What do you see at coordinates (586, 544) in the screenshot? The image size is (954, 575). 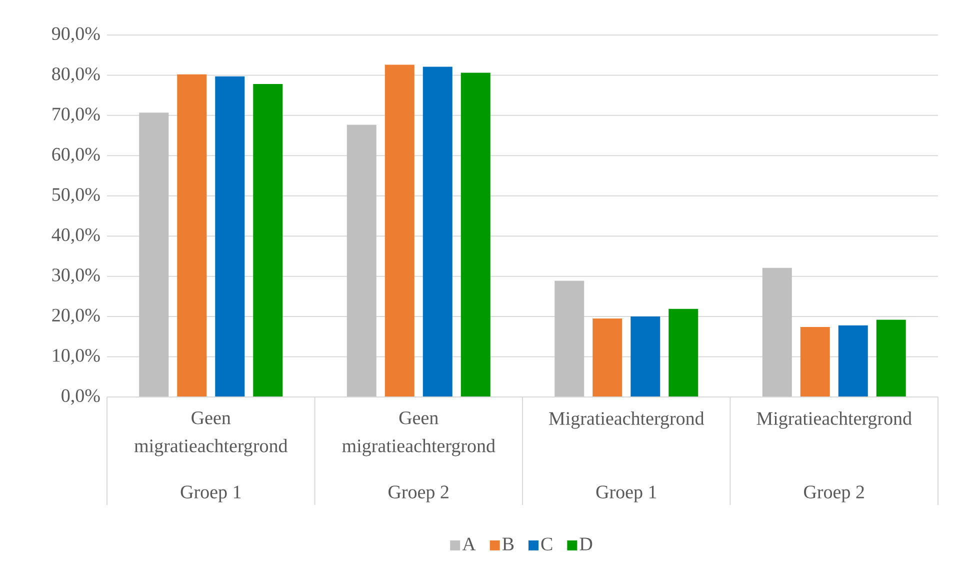 I see `legend-label: D` at bounding box center [586, 544].